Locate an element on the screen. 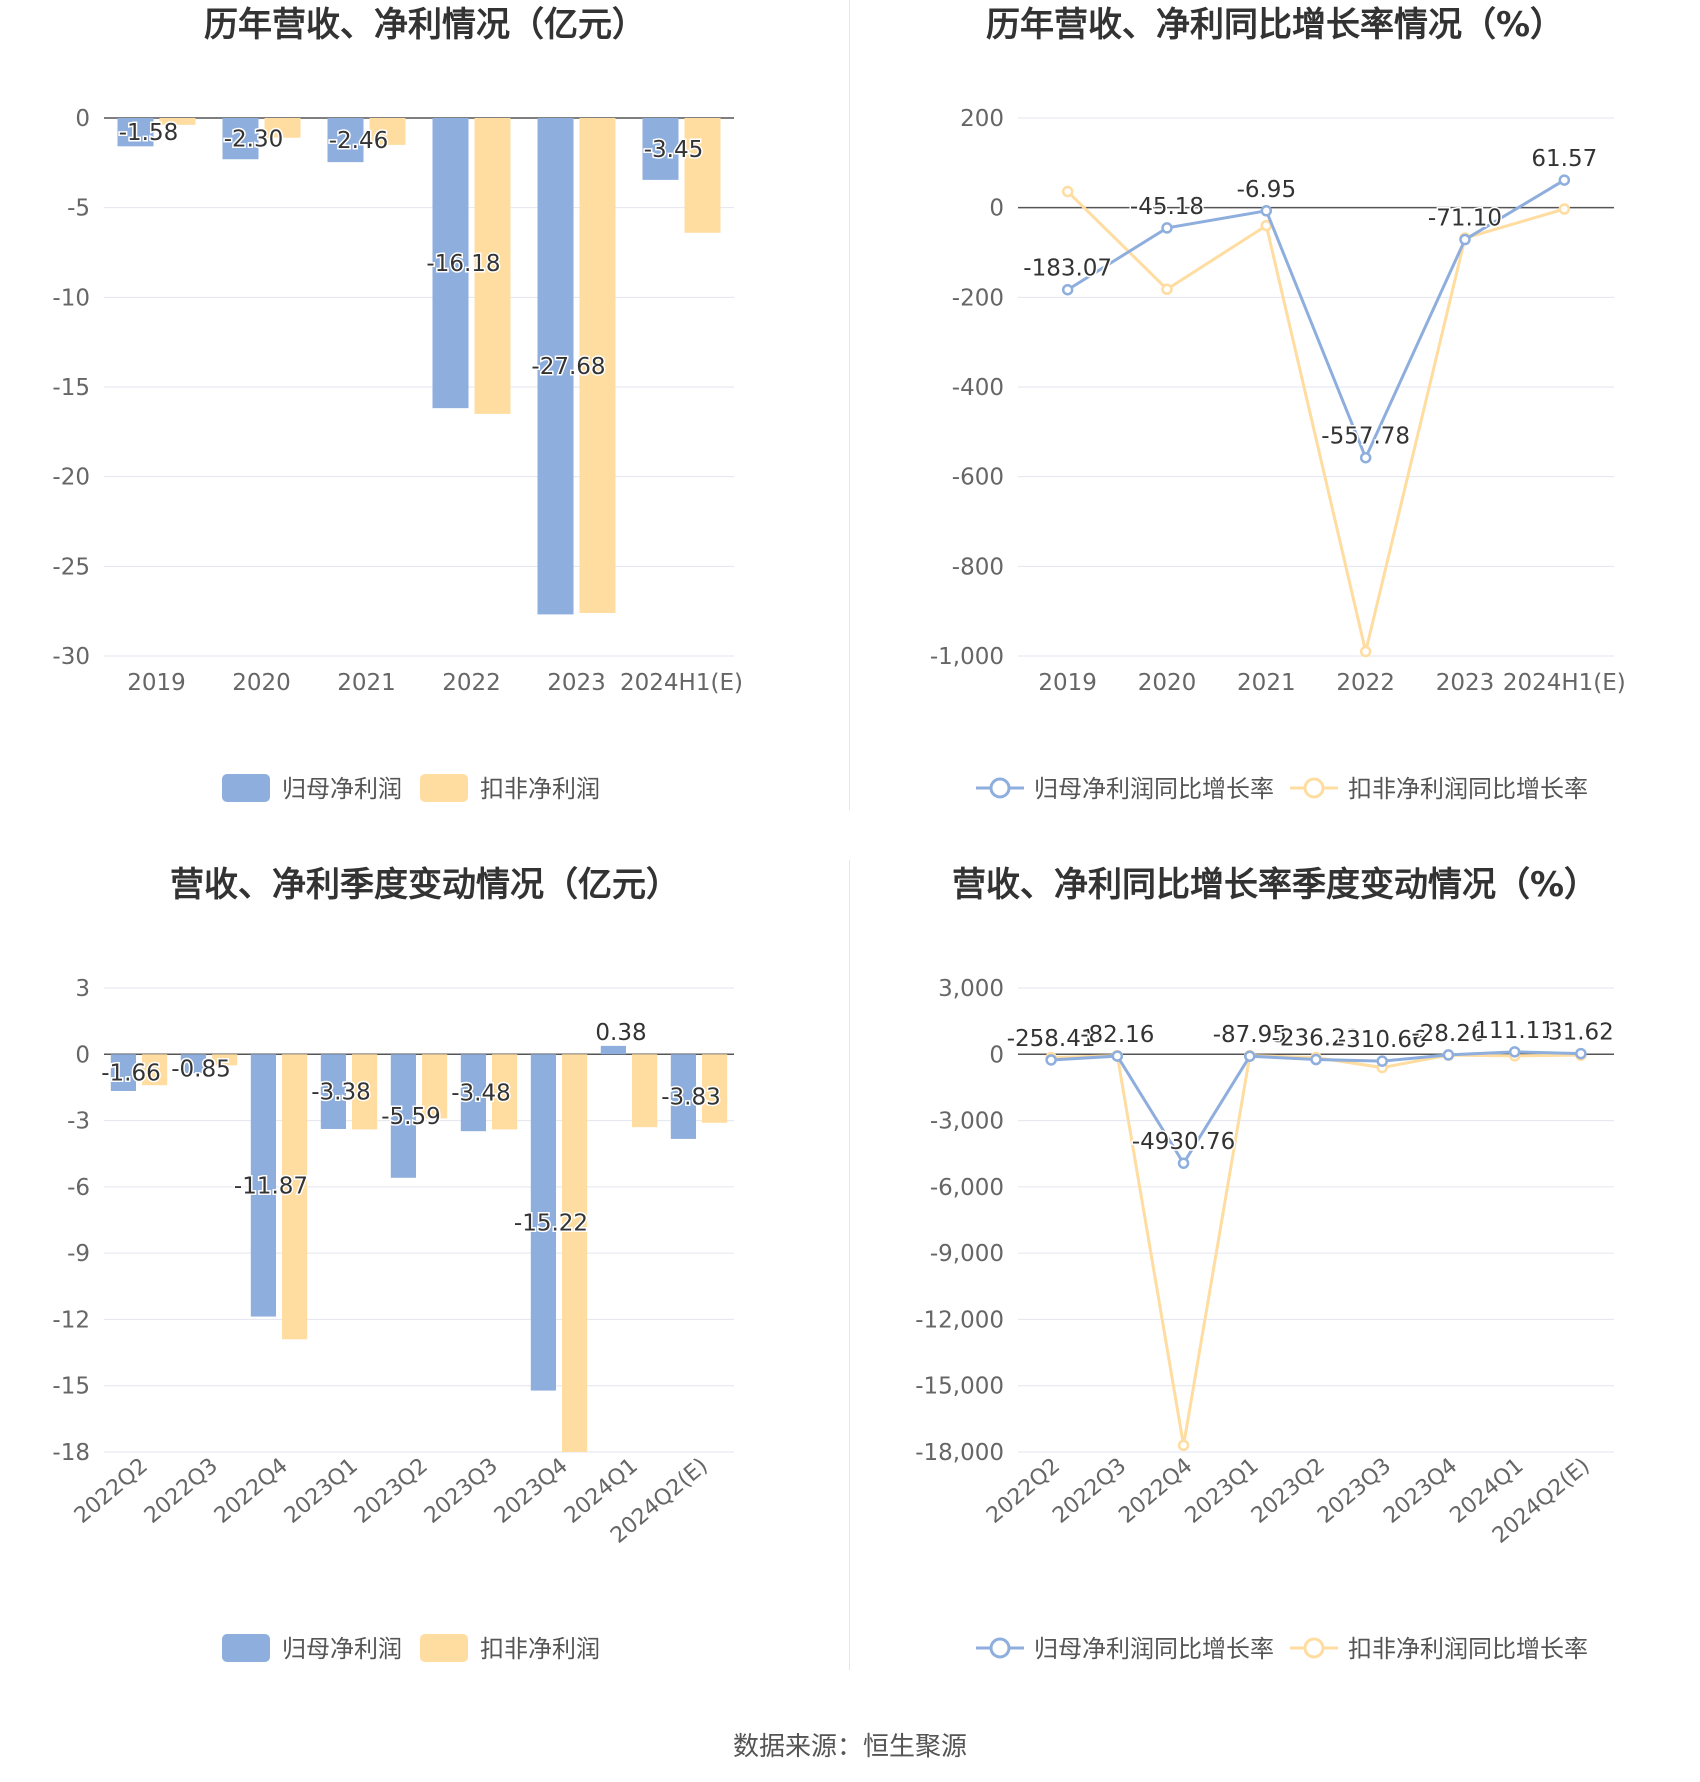 This screenshot has width=1700, height=1782. data-label: -28.26 is located at coordinates (1448, 1034).